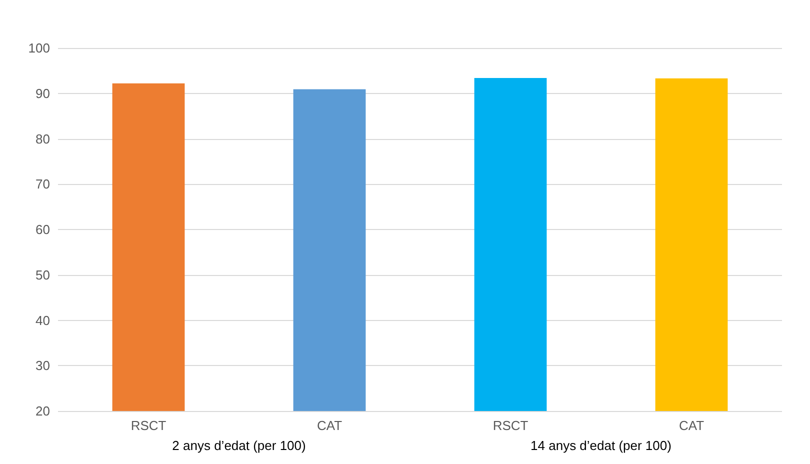  What do you see at coordinates (601, 445) in the screenshot?
I see `text: 14 anys d’edat (per 100)` at bounding box center [601, 445].